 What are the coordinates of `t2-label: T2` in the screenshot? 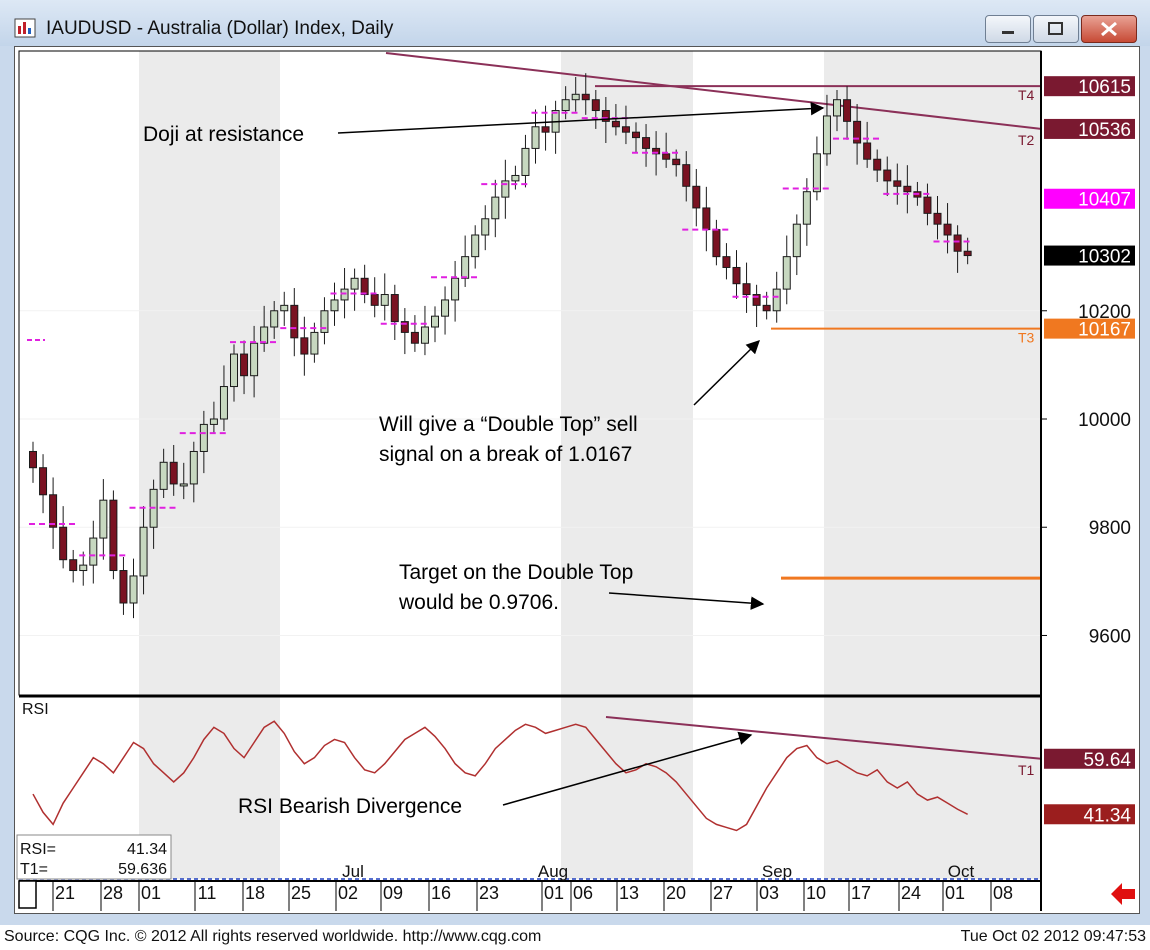 It's located at (1026, 140).